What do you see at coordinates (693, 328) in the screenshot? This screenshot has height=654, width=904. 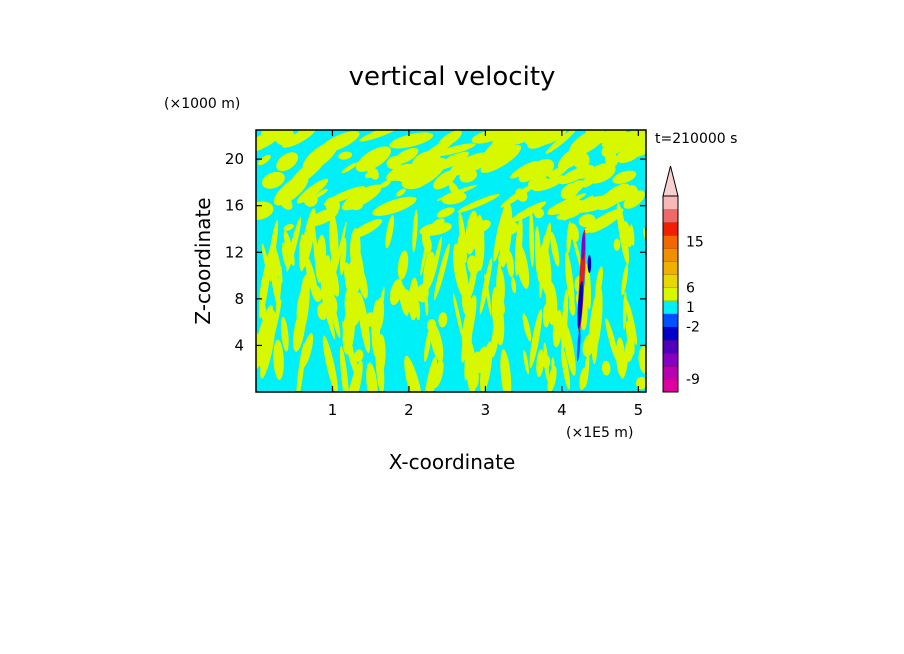 I see `colorbar-label: -2` at bounding box center [693, 328].